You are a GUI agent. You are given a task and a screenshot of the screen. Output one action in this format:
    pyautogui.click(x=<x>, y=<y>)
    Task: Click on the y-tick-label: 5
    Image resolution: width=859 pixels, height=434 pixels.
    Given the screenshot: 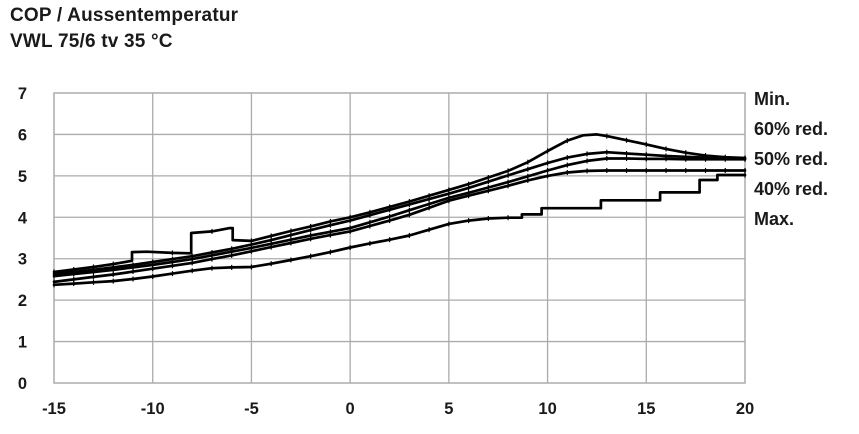 What is the action you would take?
    pyautogui.click(x=22, y=177)
    